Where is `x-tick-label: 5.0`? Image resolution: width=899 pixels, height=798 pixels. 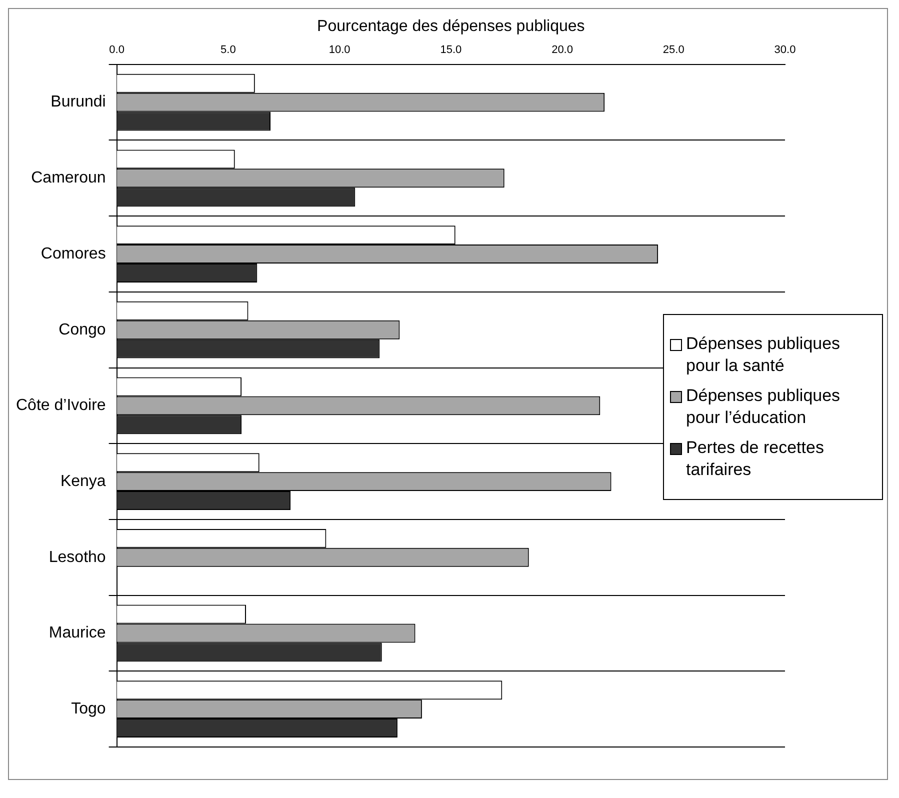
x-tick-label: 5.0 is located at coordinates (228, 50).